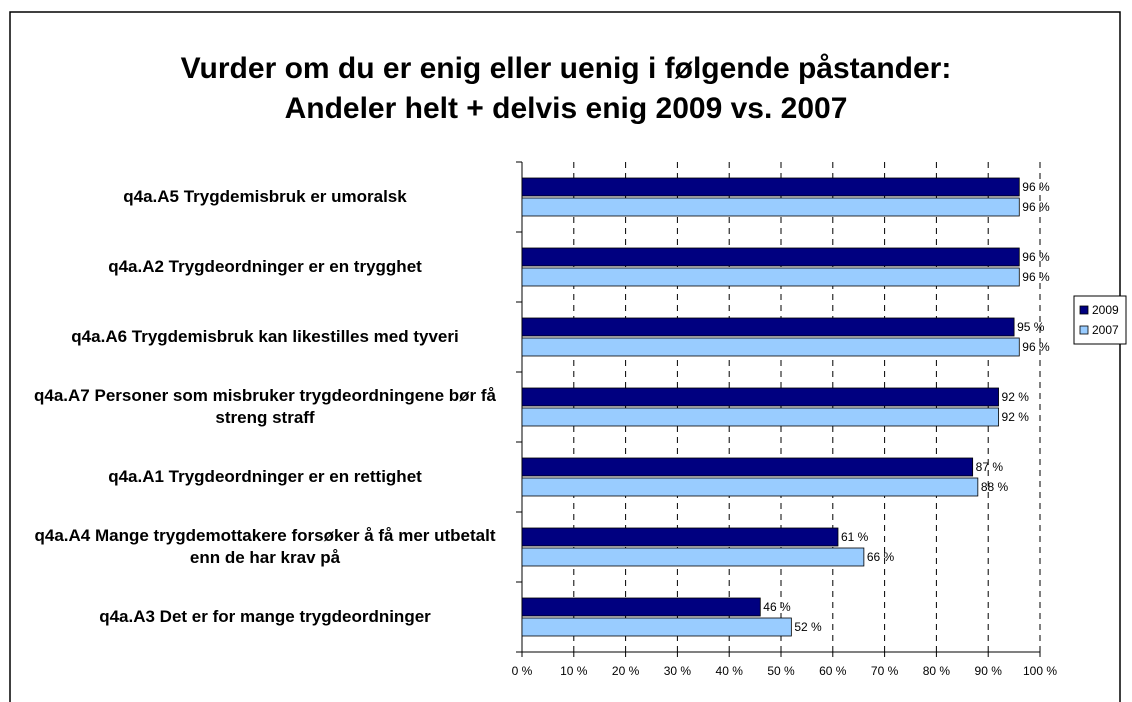  I want to click on x-tick-label: 80 %, so click(937, 671).